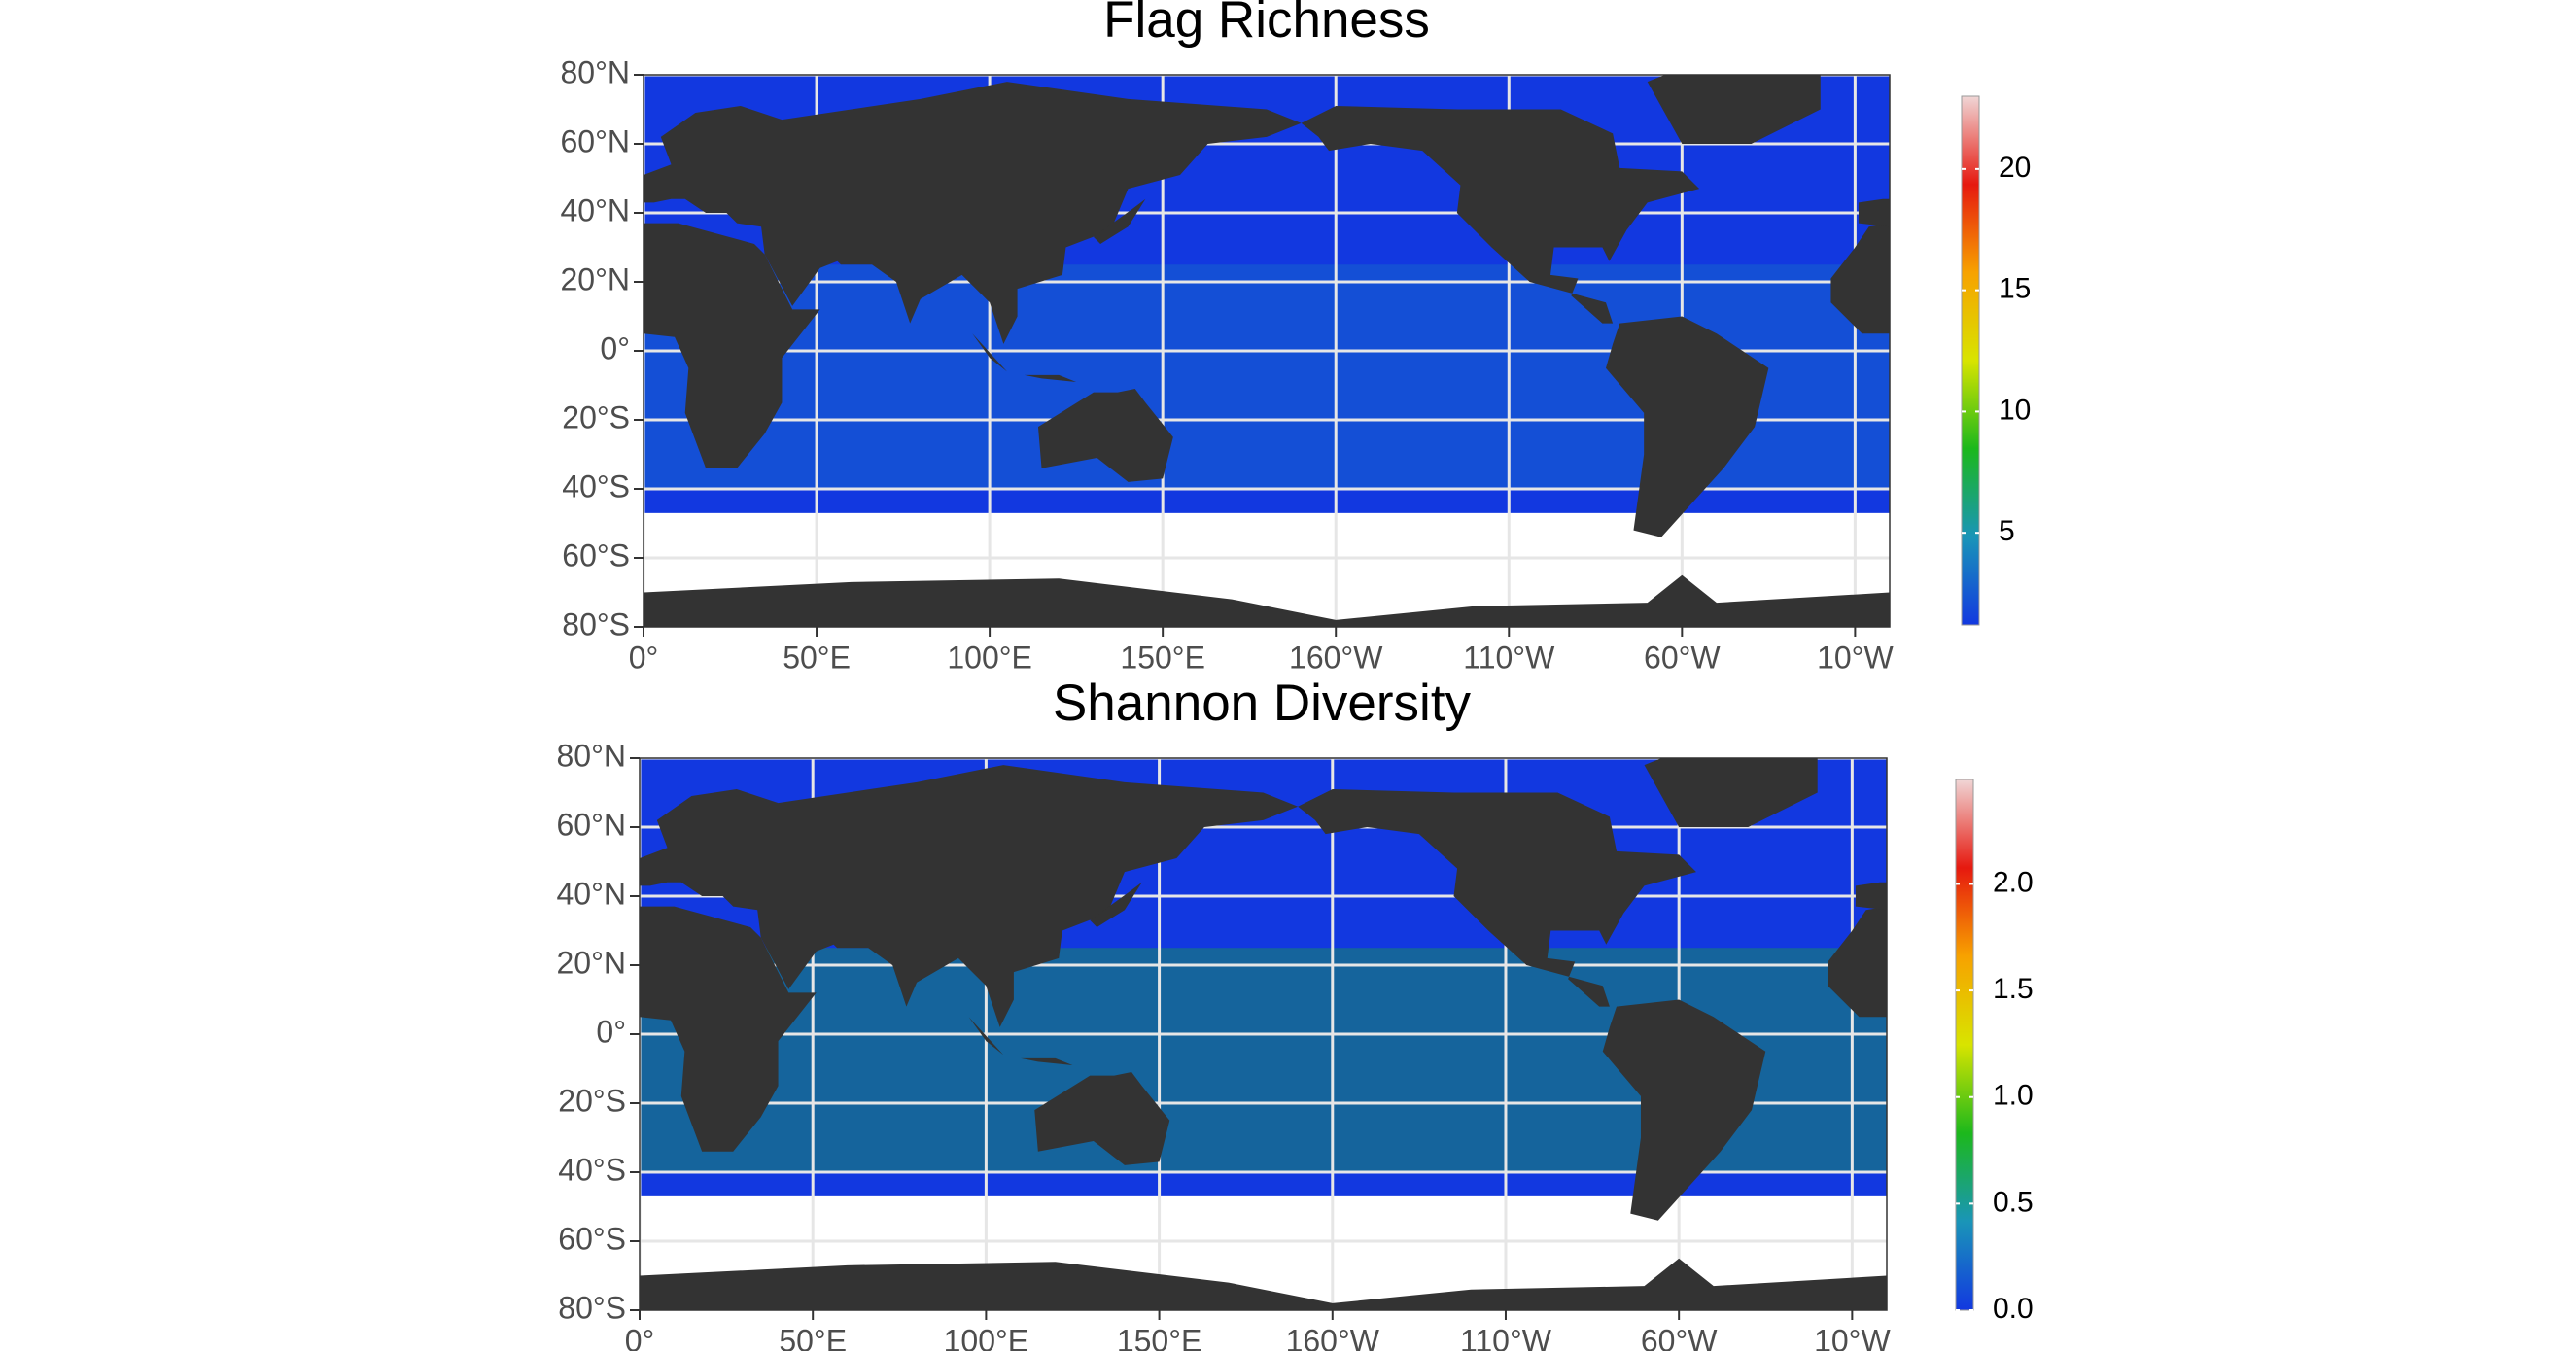  I want to click on colorbar-label: 10, so click(2015, 410).